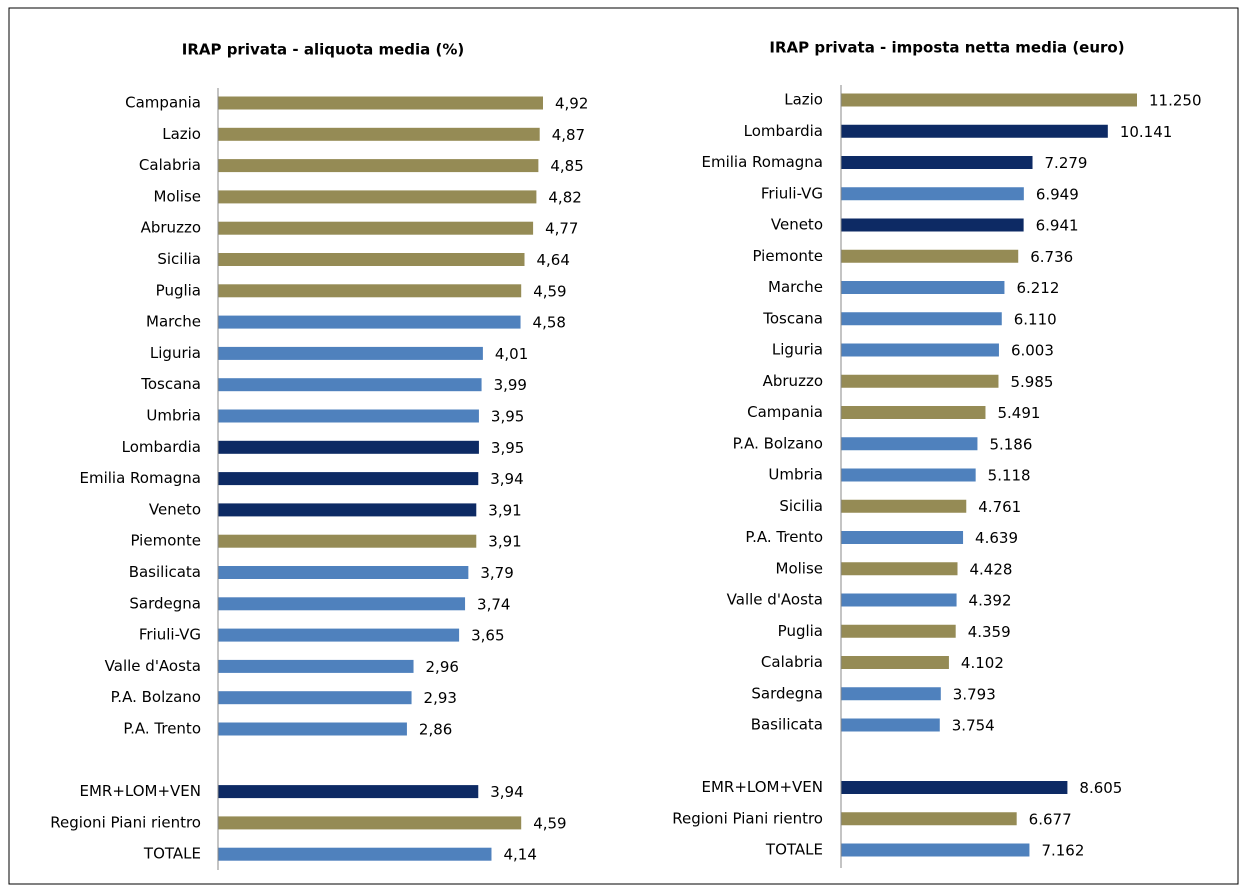 The height and width of the screenshot is (891, 1246). Describe the element at coordinates (1050, 819) in the screenshot. I see `value-label: 6.677` at that location.